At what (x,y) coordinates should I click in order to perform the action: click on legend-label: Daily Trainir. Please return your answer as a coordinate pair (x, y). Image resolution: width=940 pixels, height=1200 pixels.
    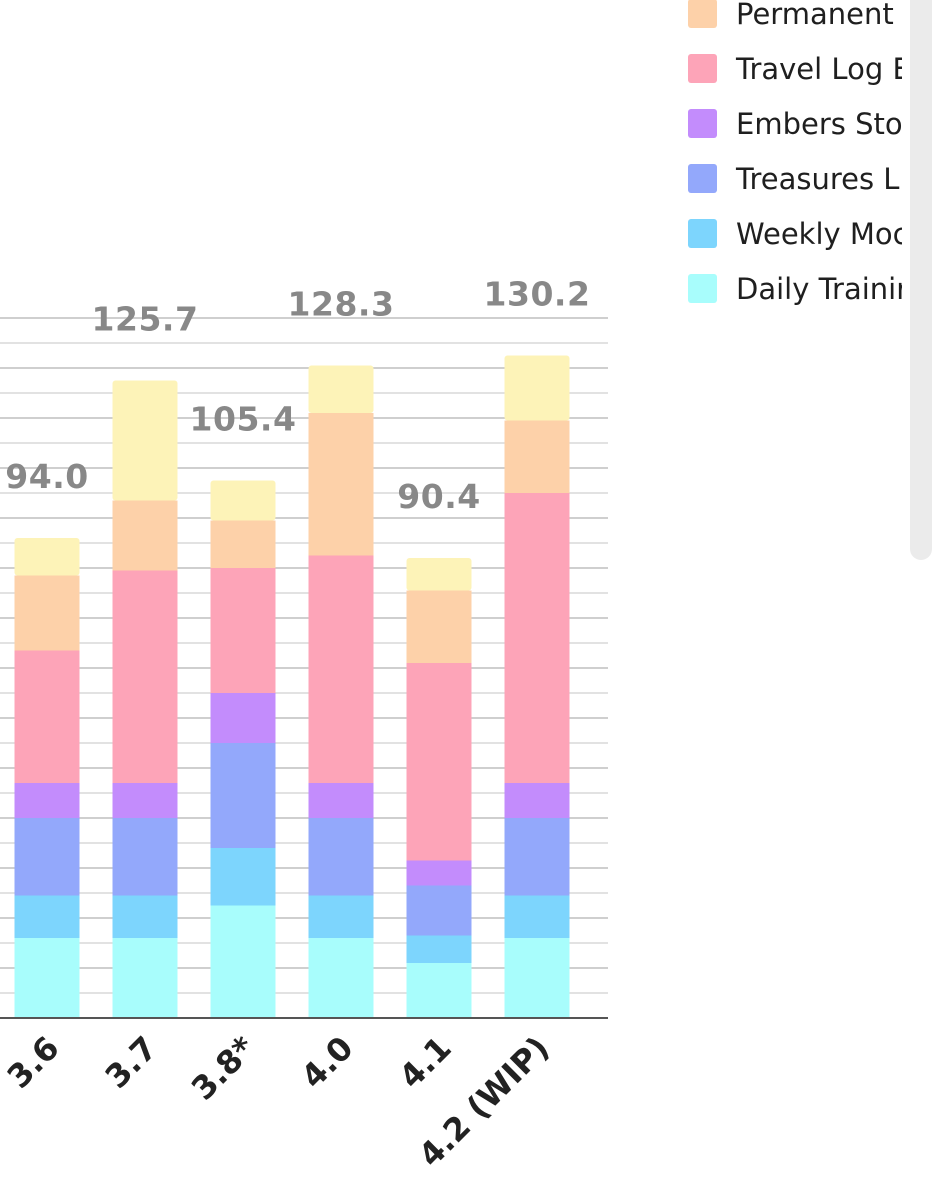
    Looking at the image, I should click on (819, 288).